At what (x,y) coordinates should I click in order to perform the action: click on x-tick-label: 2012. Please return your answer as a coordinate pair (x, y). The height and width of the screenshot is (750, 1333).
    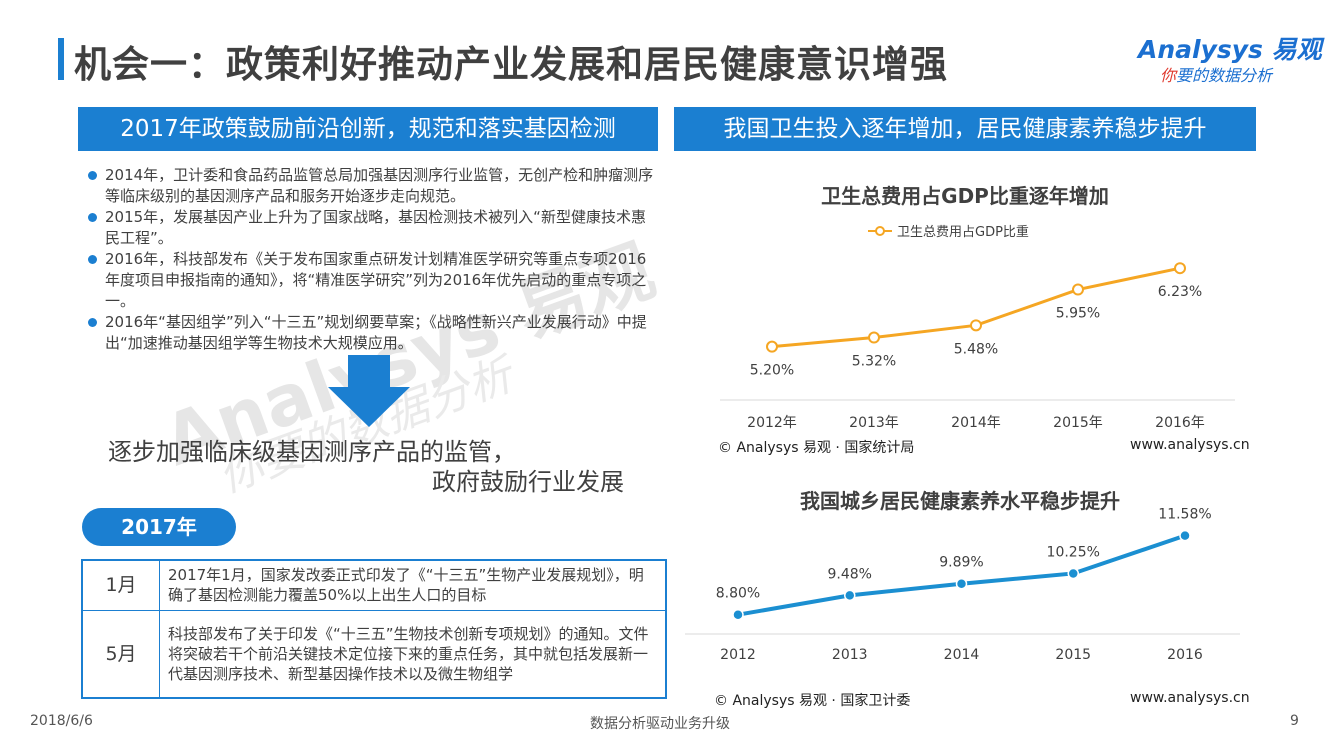
    Looking at the image, I should click on (738, 655).